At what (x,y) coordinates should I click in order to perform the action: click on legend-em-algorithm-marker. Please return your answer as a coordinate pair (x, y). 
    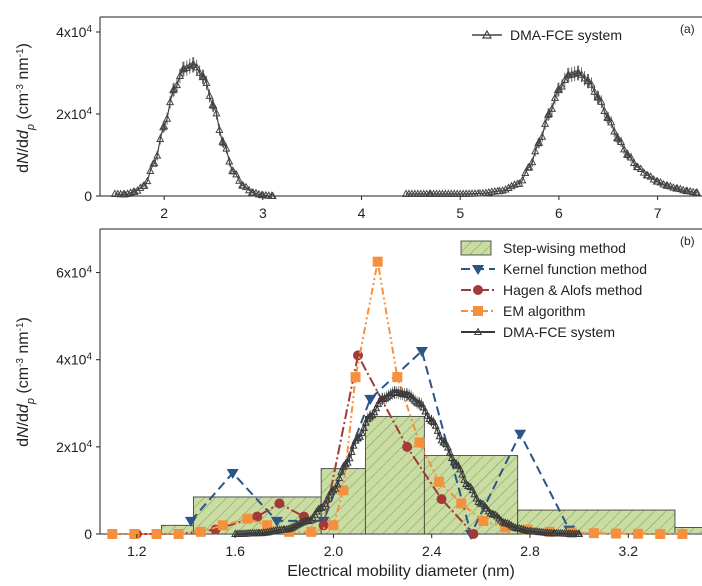
    Looking at the image, I should click on (478, 311).